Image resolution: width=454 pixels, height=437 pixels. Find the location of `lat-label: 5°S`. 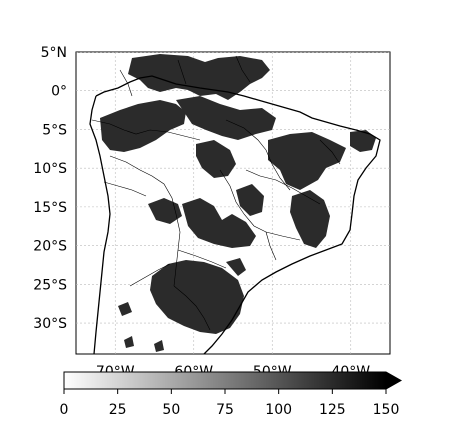

lat-label: 5°S is located at coordinates (54, 130).